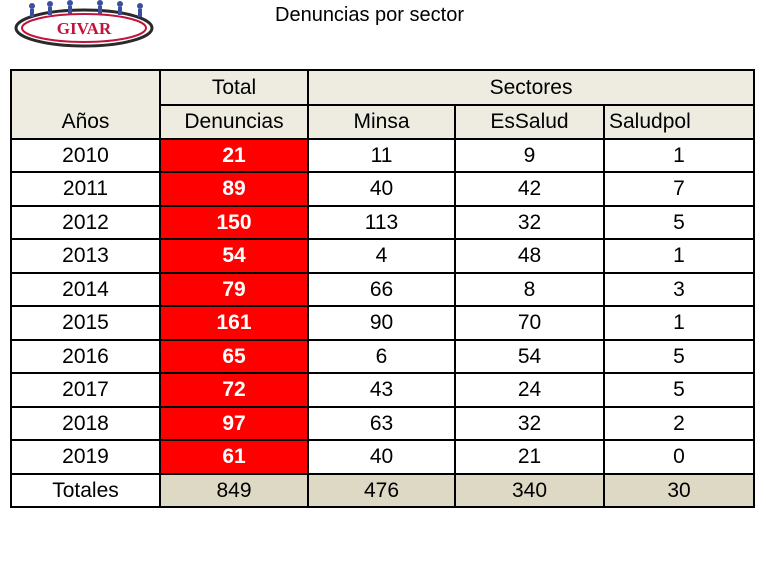  I want to click on total-cell: 21, so click(234, 155).